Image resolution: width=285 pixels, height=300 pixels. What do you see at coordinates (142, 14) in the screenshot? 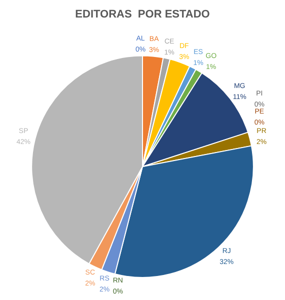
I see `chart-title: EDITORAS POR ESTADO` at bounding box center [142, 14].